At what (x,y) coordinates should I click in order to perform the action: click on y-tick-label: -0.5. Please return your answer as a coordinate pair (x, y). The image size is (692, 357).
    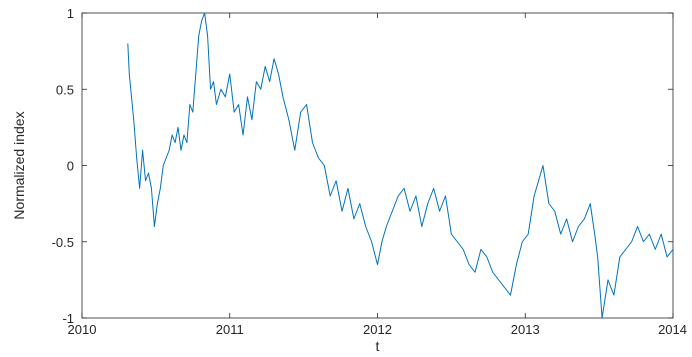
    Looking at the image, I should click on (63, 242).